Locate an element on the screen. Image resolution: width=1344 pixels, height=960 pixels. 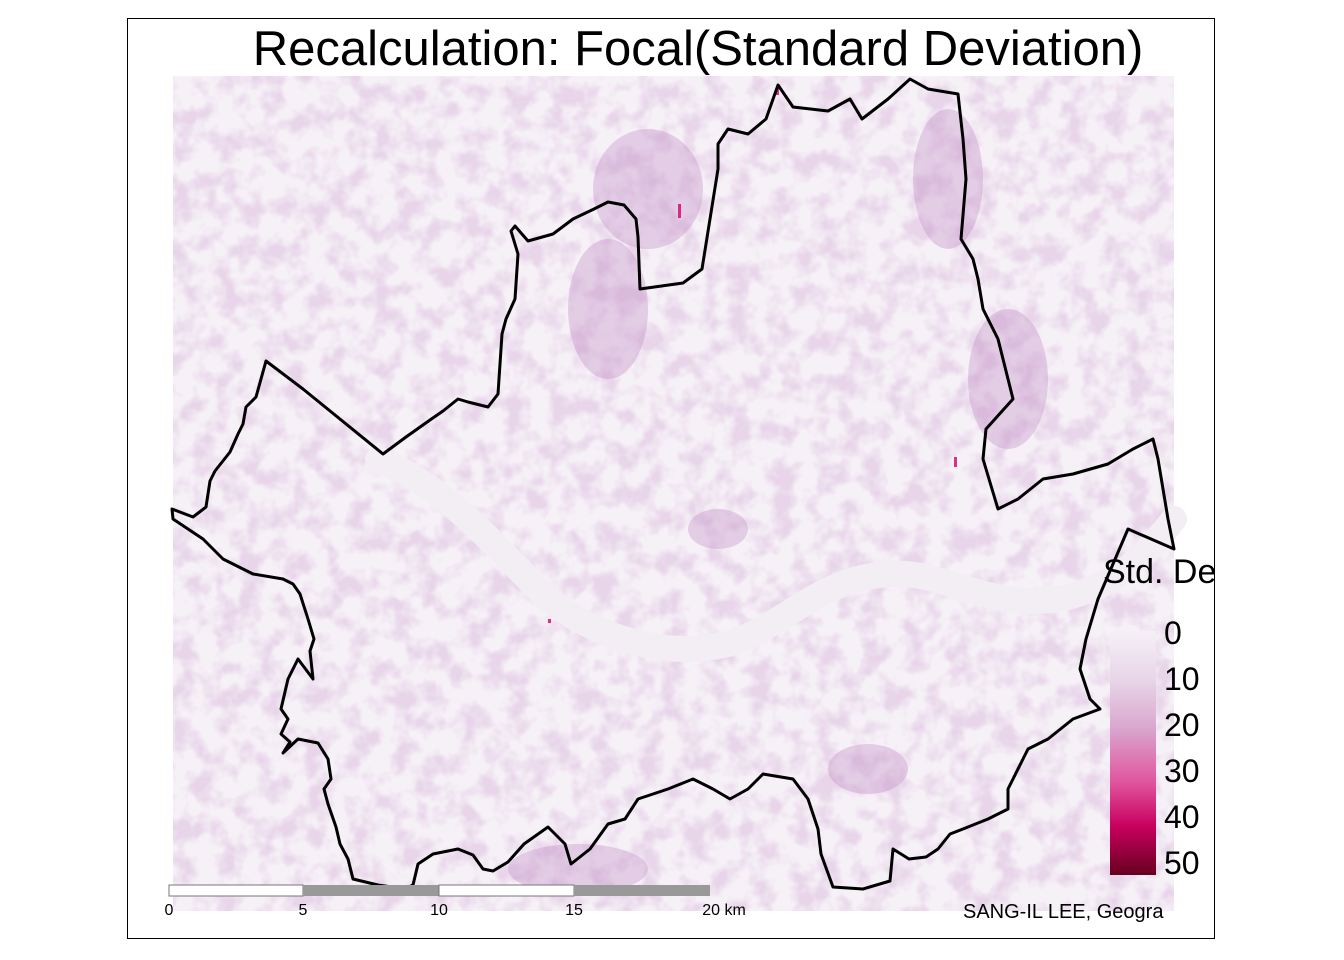
scale-label-5: 5 is located at coordinates (303, 910).